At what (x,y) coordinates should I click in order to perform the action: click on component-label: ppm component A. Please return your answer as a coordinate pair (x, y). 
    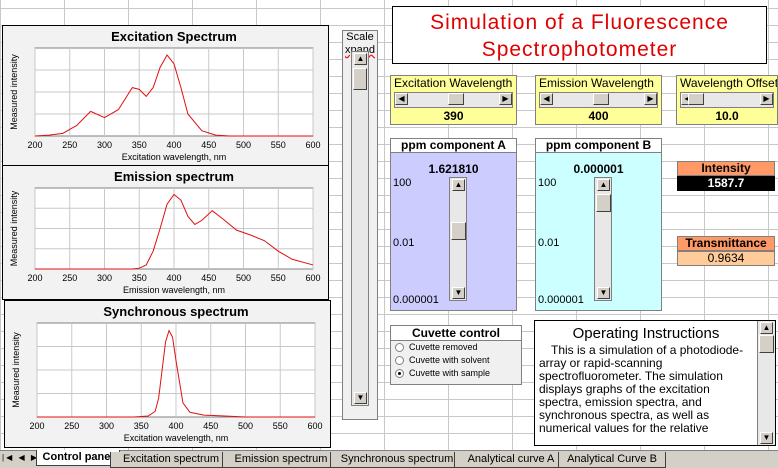
    Looking at the image, I should click on (453, 145).